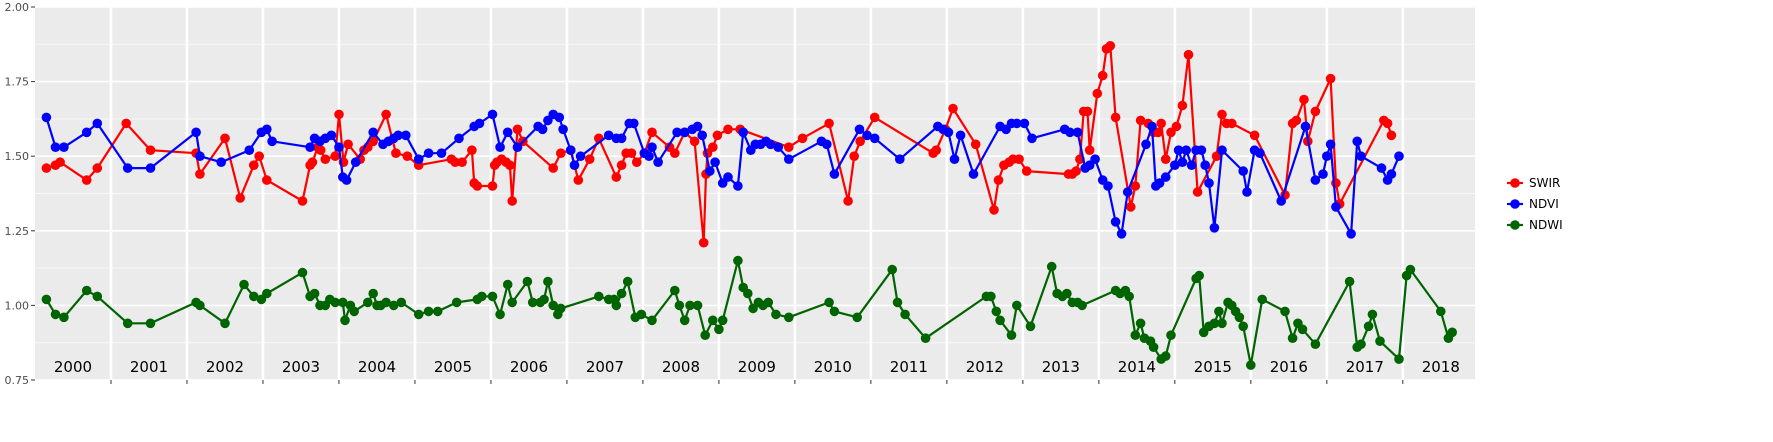 The width and height of the screenshot is (1773, 442). Describe the element at coordinates (1061, 367) in the screenshot. I see `year-label-2013: 2013` at that location.